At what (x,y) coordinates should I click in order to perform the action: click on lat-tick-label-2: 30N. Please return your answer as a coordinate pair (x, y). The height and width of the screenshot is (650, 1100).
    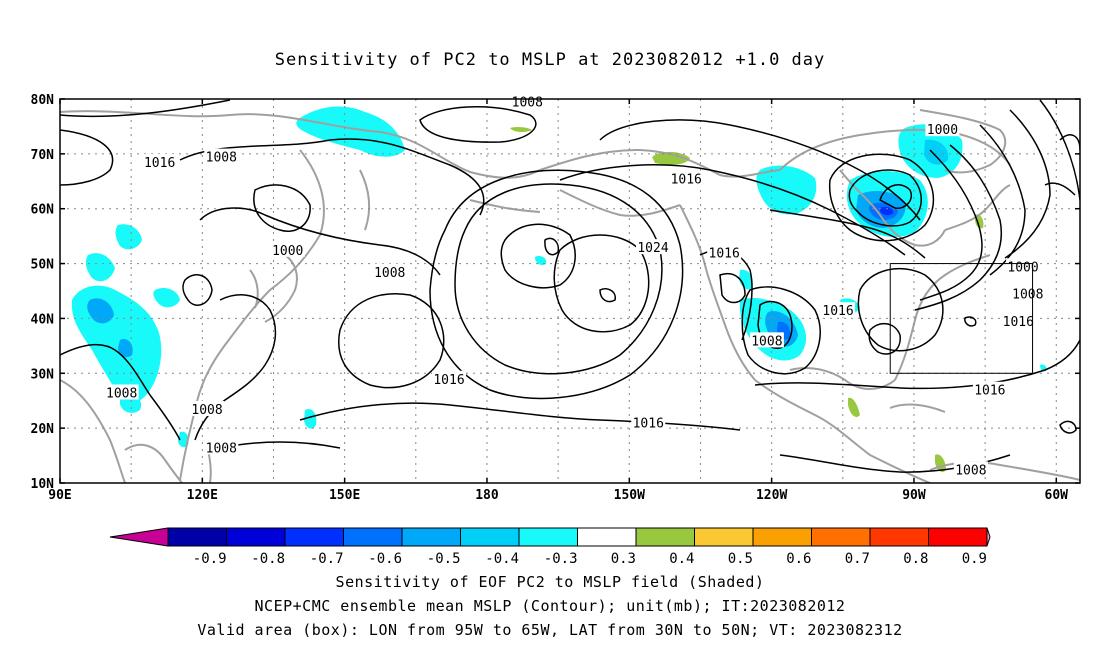
    Looking at the image, I should click on (43, 374).